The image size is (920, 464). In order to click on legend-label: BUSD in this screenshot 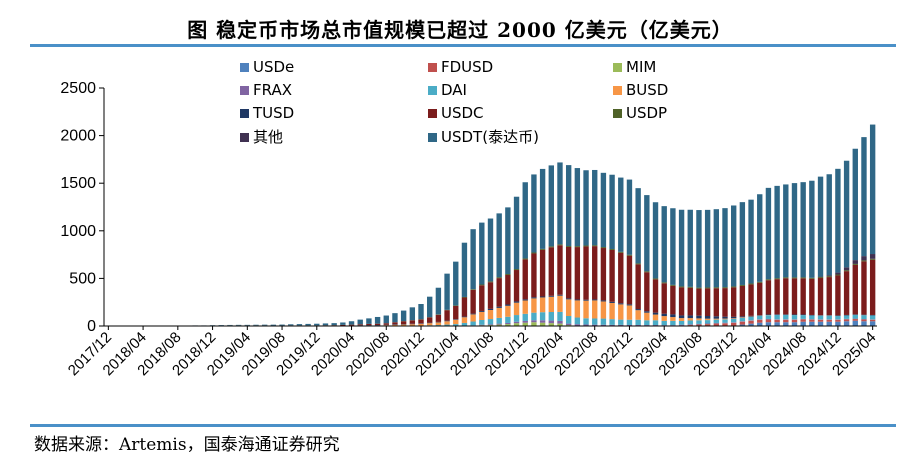, I will do `click(647, 90)`.